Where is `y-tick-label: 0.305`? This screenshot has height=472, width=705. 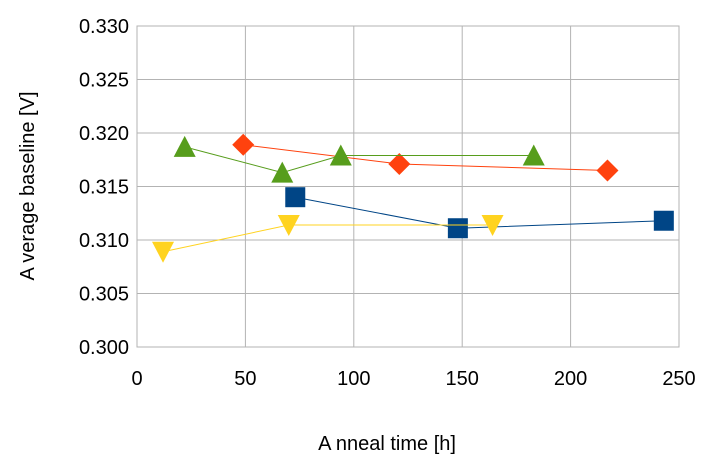
y-tick-label: 0.305 is located at coordinates (104, 295).